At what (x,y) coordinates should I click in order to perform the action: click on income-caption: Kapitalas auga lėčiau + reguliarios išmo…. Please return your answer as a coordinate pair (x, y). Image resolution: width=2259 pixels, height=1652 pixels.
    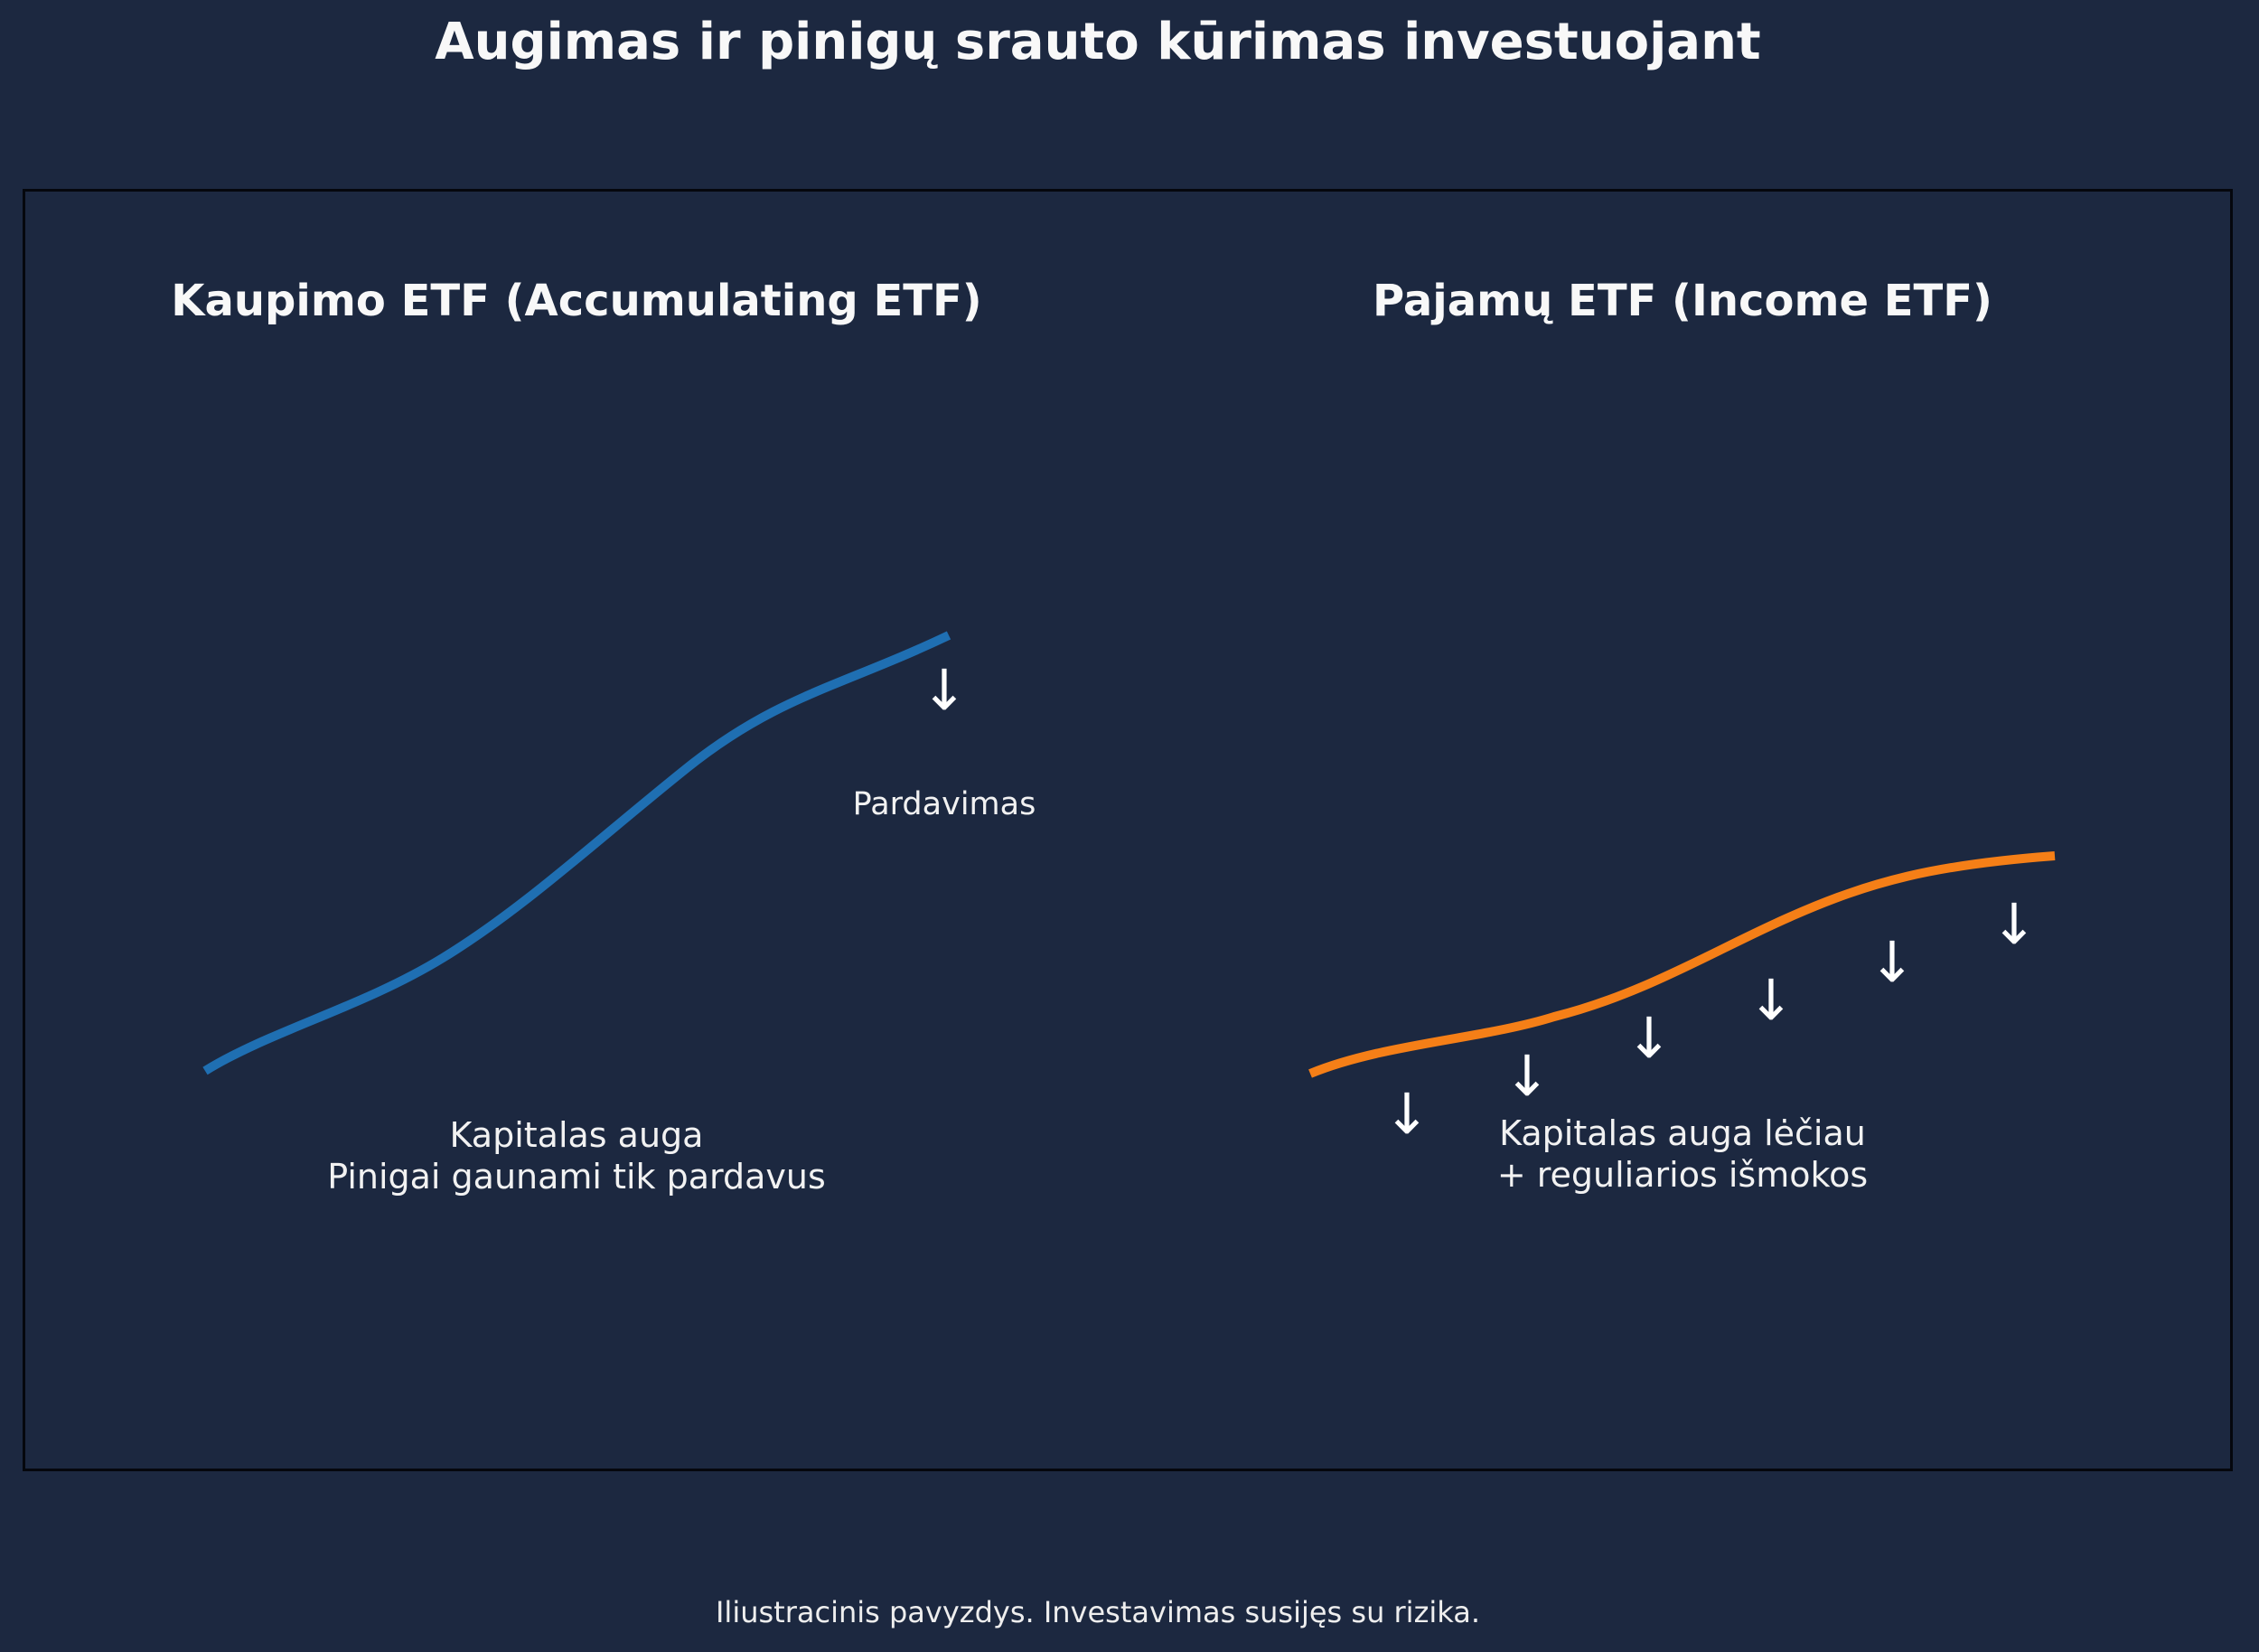
    Looking at the image, I should click on (1682, 1154).